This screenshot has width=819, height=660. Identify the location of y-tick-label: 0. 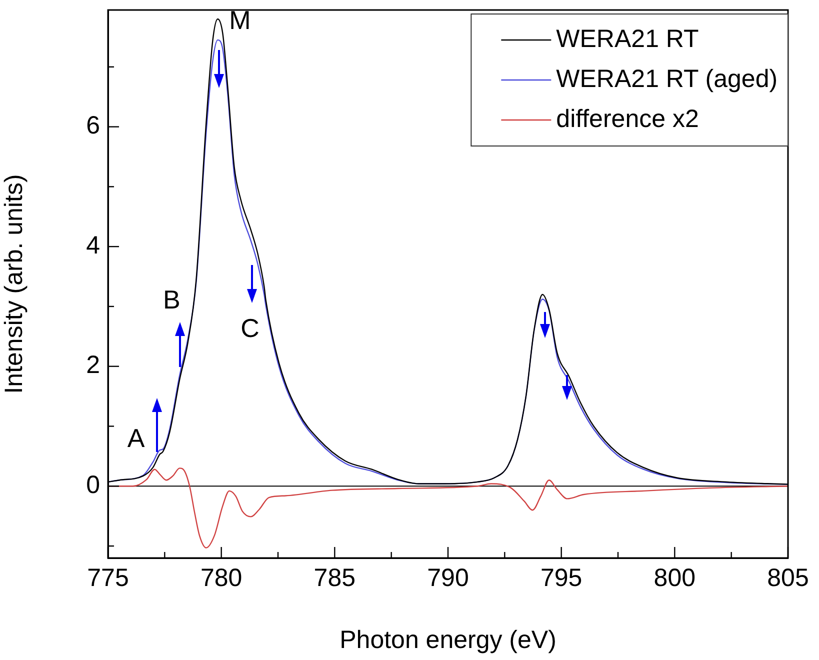
(93, 485).